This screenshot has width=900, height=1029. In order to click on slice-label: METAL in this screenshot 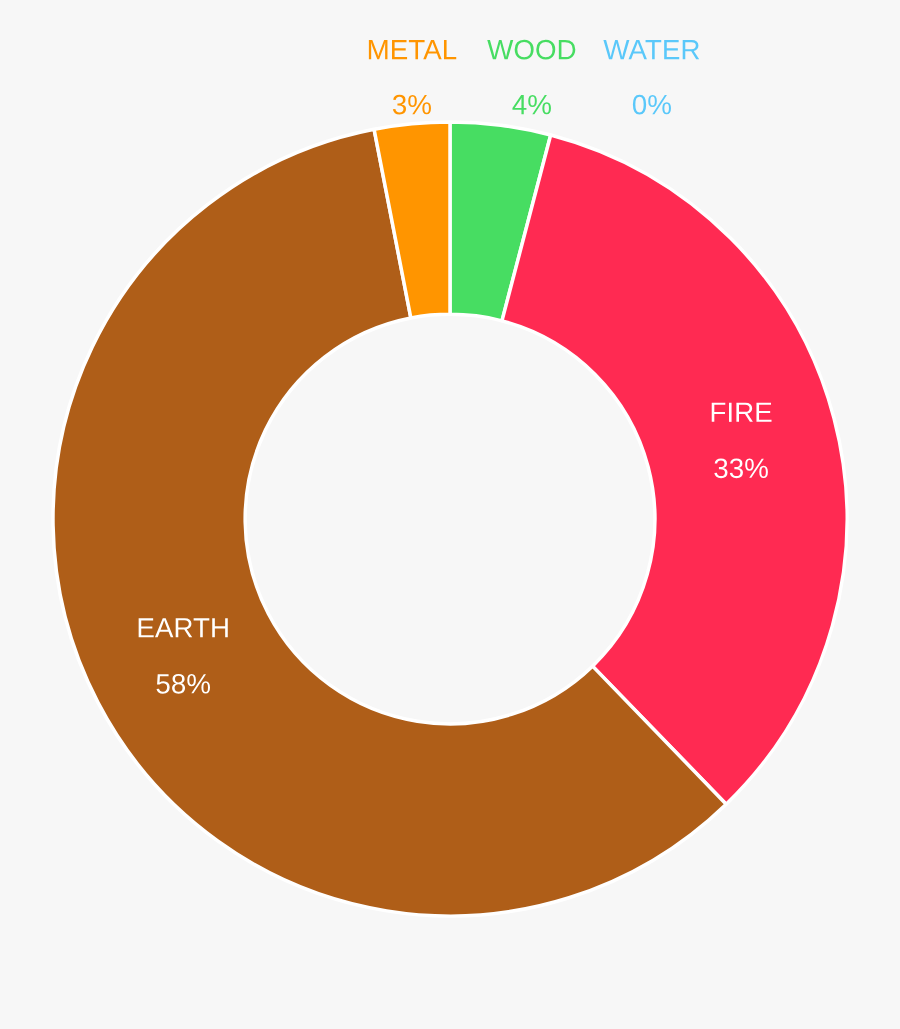, I will do `click(412, 50)`.